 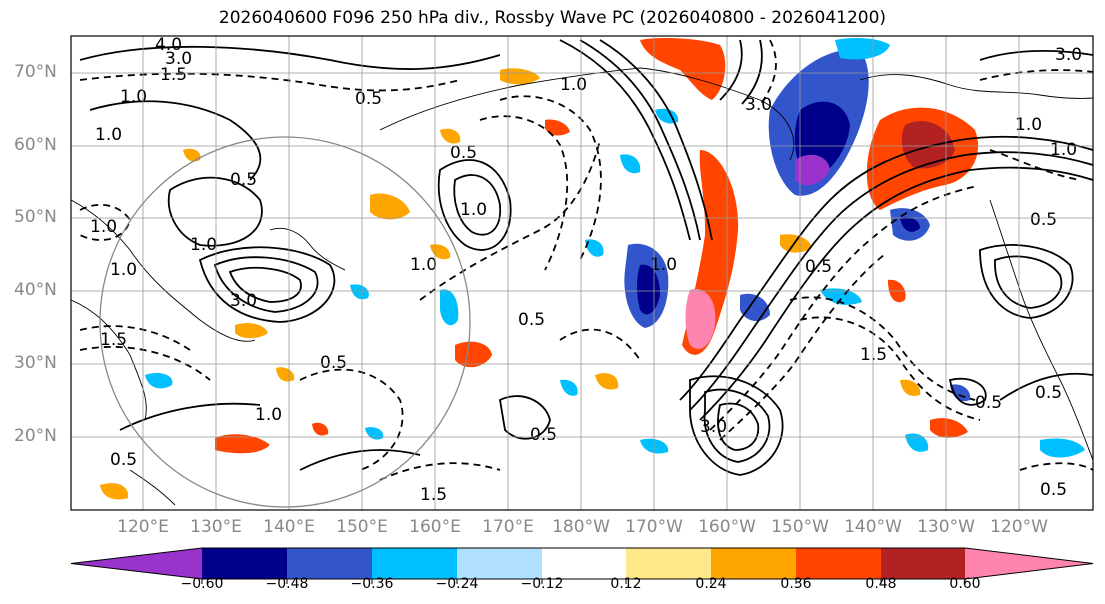 I want to click on colorbar-tick-label: −0.60, so click(x=202, y=584).